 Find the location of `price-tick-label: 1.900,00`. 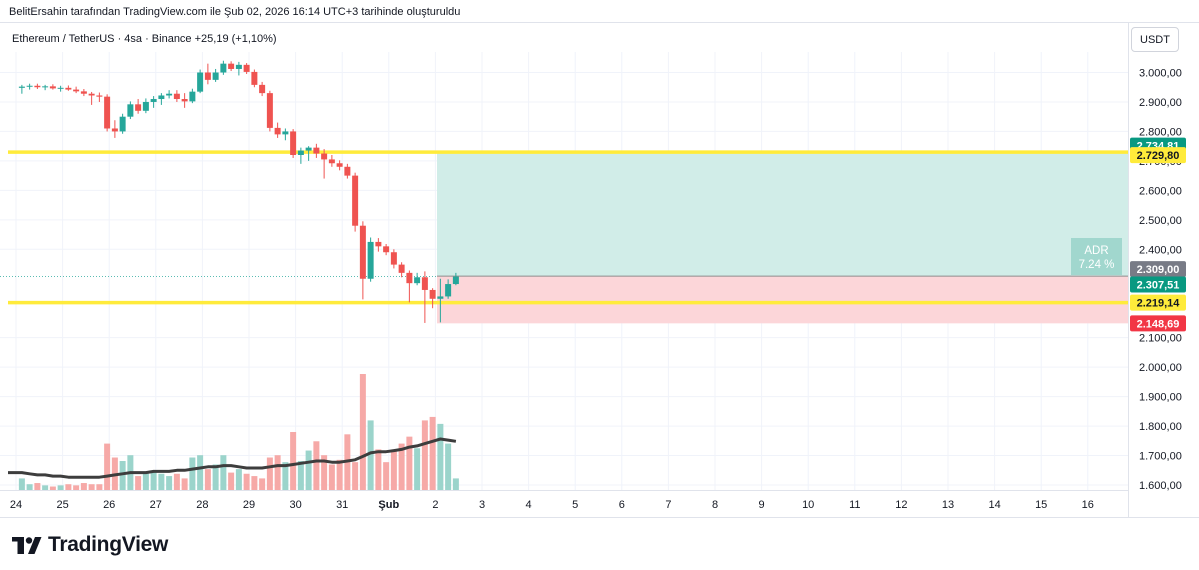

price-tick-label: 1.900,00 is located at coordinates (1160, 398).